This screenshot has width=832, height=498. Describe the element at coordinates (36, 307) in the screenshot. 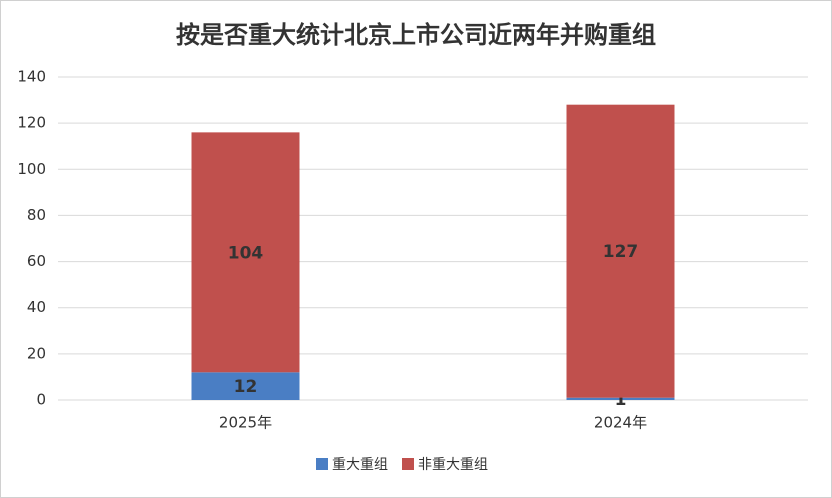

I see `y-tick-label: 40` at that location.